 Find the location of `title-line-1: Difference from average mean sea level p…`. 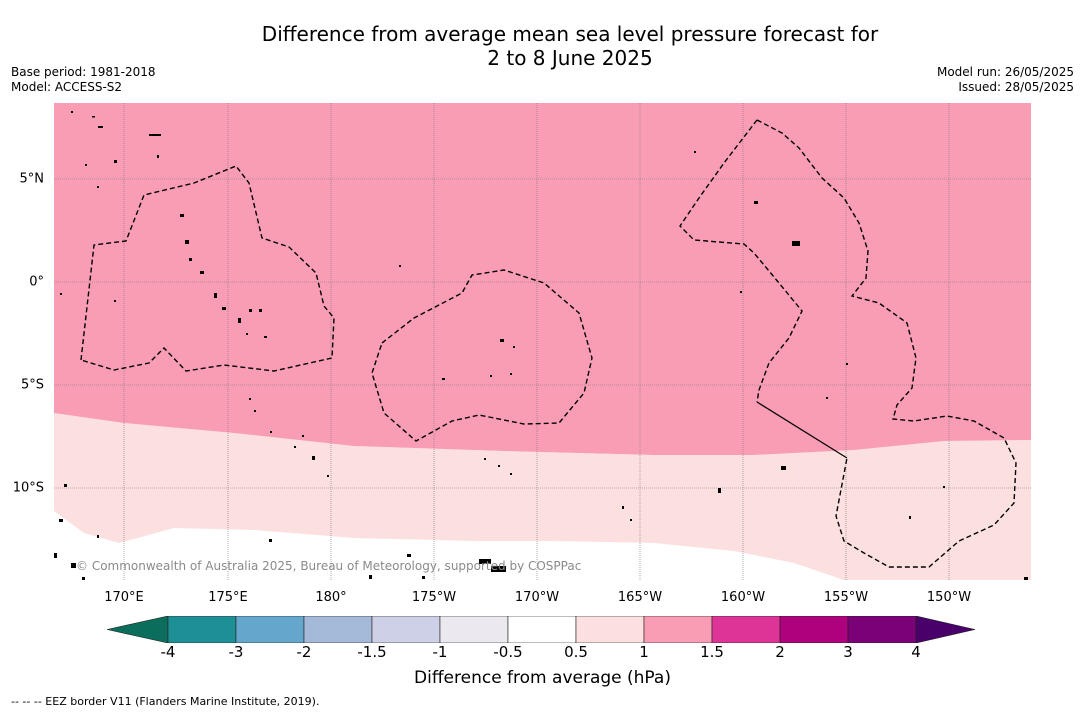

title-line-1: Difference from average mean sea level p… is located at coordinates (570, 34).